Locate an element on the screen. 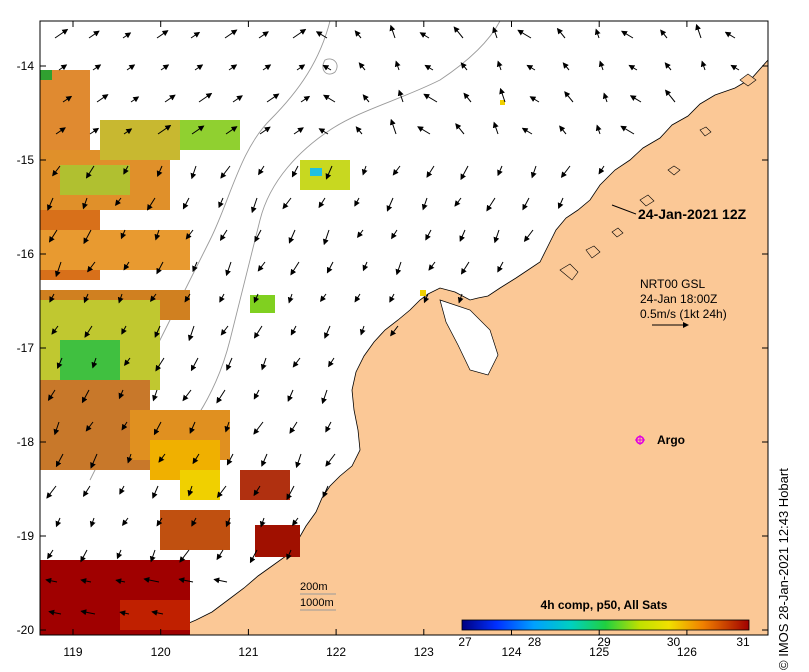 The height and width of the screenshot is (672, 809). current-source-label: NRT00 GSL is located at coordinates (672, 284).